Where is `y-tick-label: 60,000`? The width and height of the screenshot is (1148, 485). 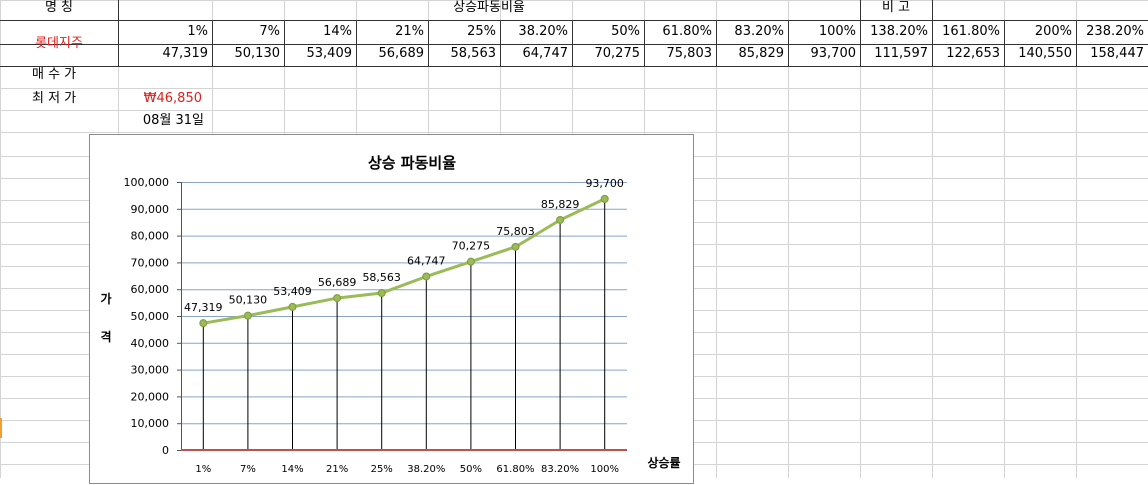
y-tick-label: 60,000 is located at coordinates (150, 289).